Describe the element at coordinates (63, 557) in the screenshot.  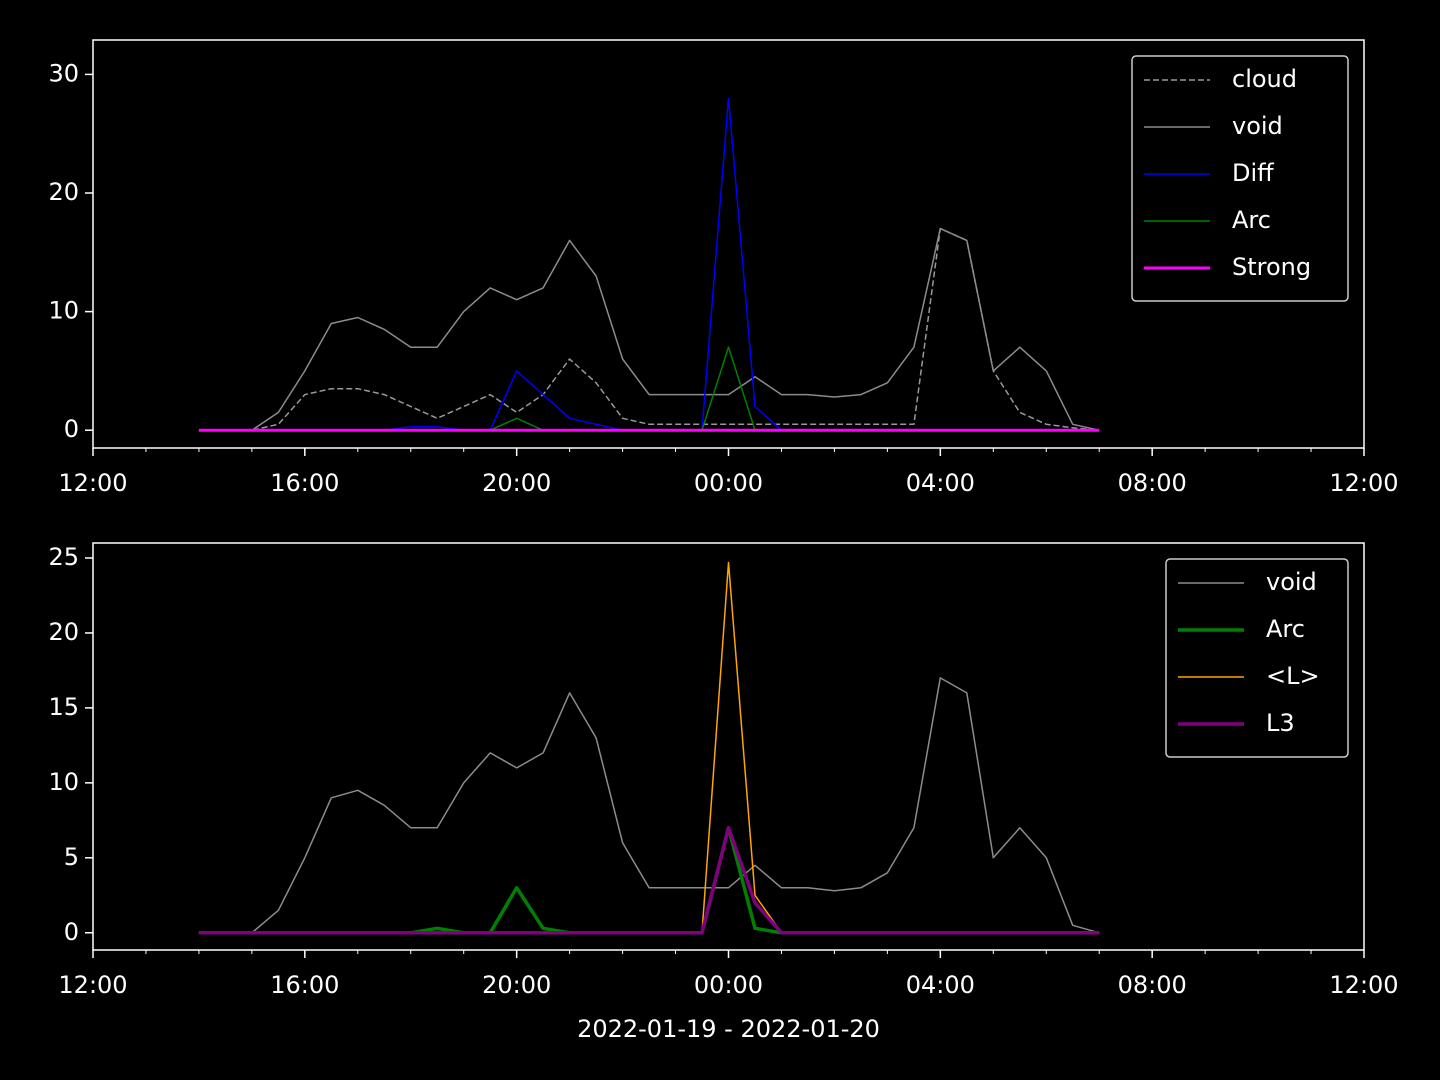
I see `y-tick-label: 25` at that location.